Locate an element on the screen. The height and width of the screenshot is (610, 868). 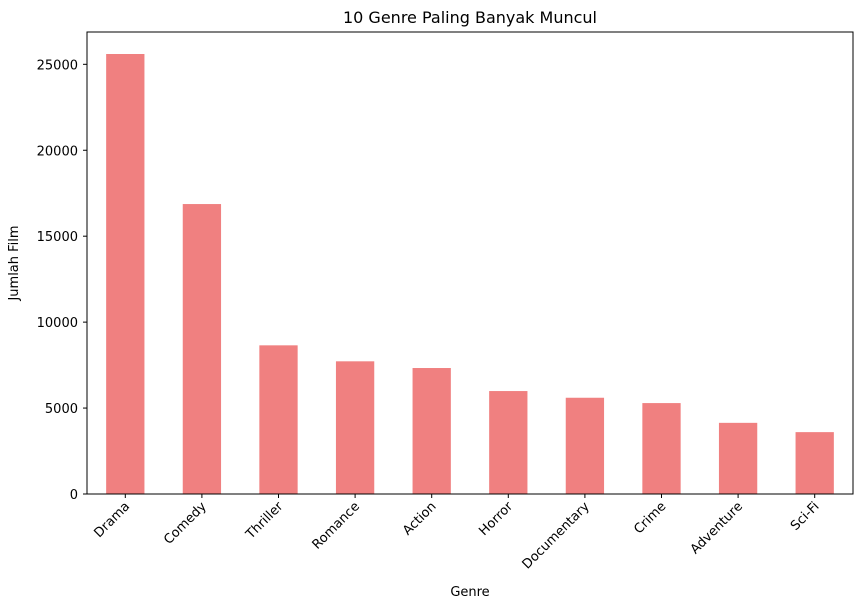
x-tick-label: Action is located at coordinates (419, 518).